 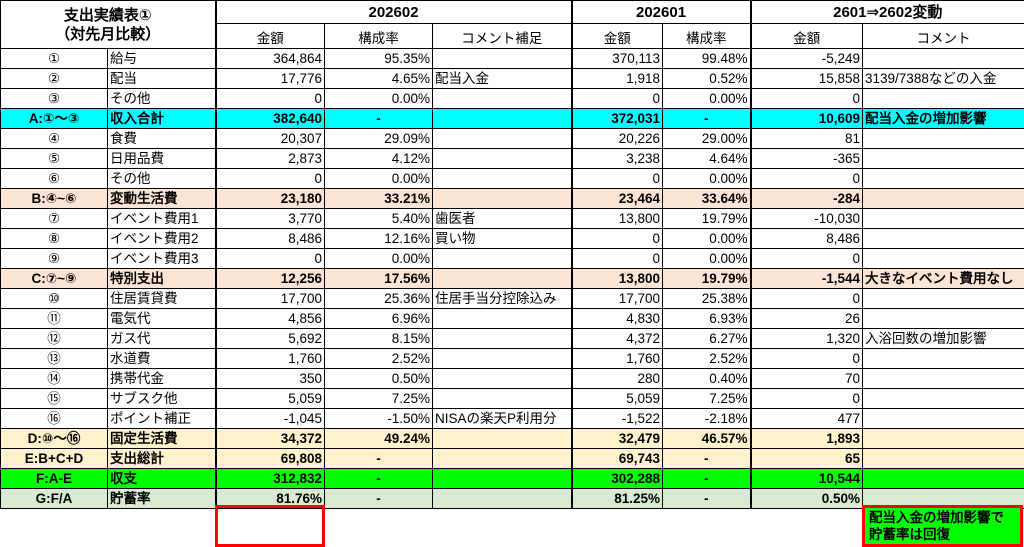 I want to click on row-label: 住居賃貸費, so click(x=161, y=298).